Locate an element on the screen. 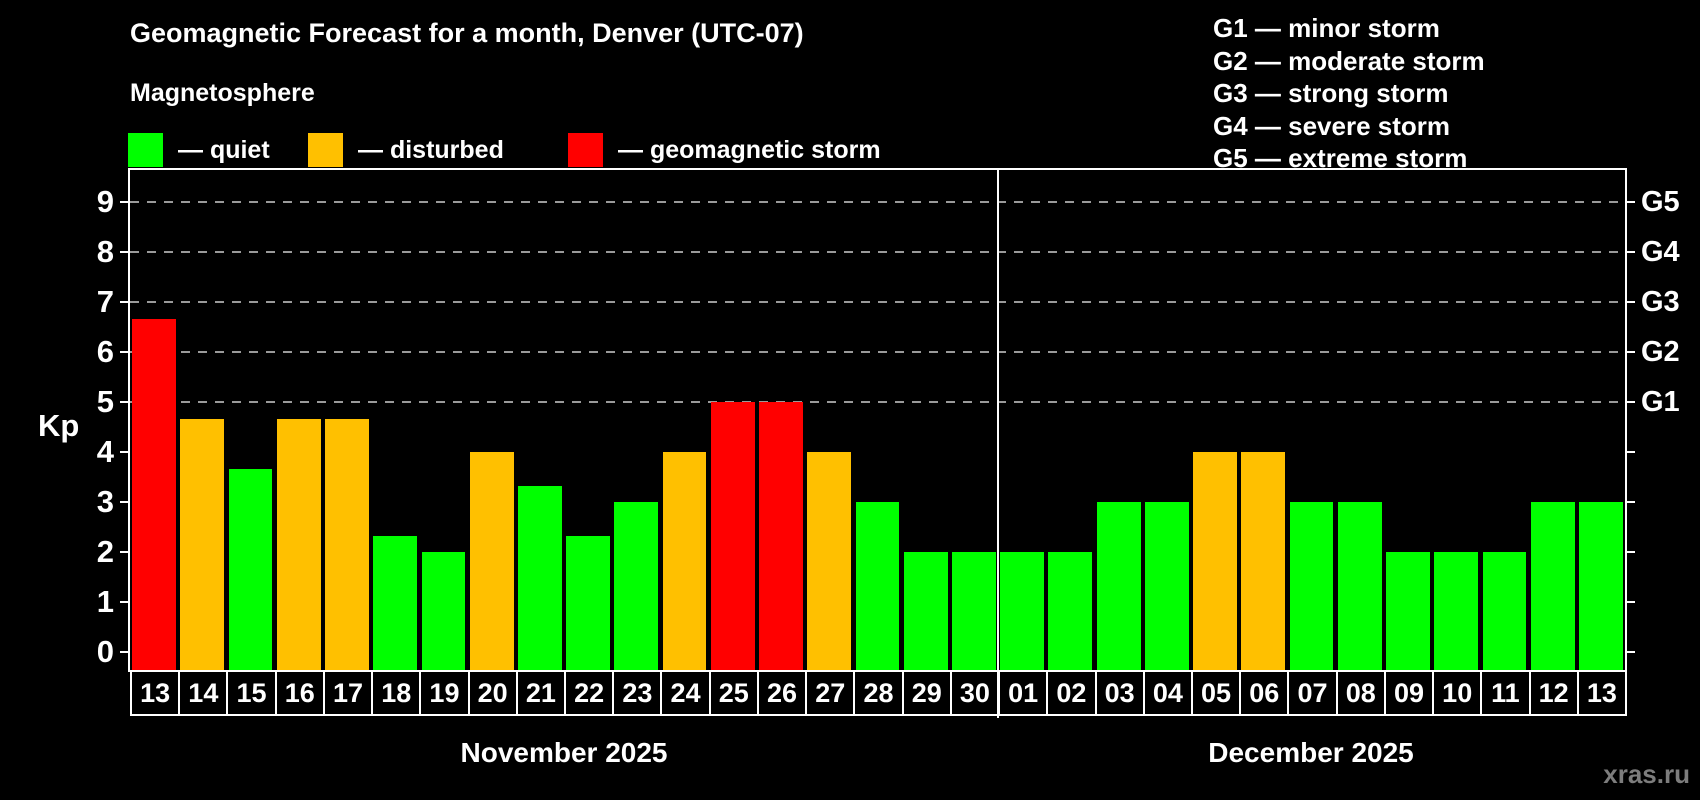 The width and height of the screenshot is (1700, 800). day-label: 02 is located at coordinates (1071, 693).